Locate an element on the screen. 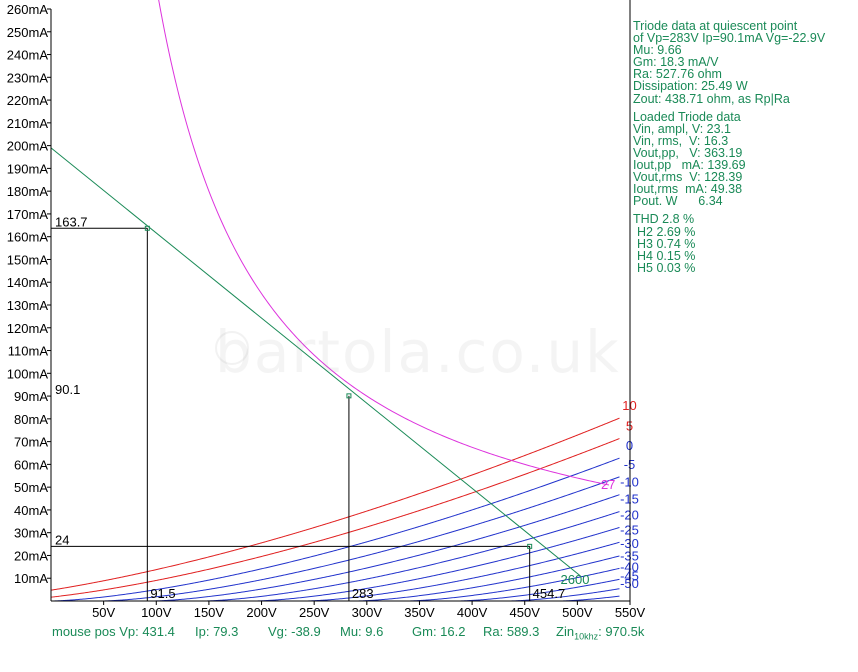 The height and width of the screenshot is (672, 858). grid-curve--5 is located at coordinates (361, 539).